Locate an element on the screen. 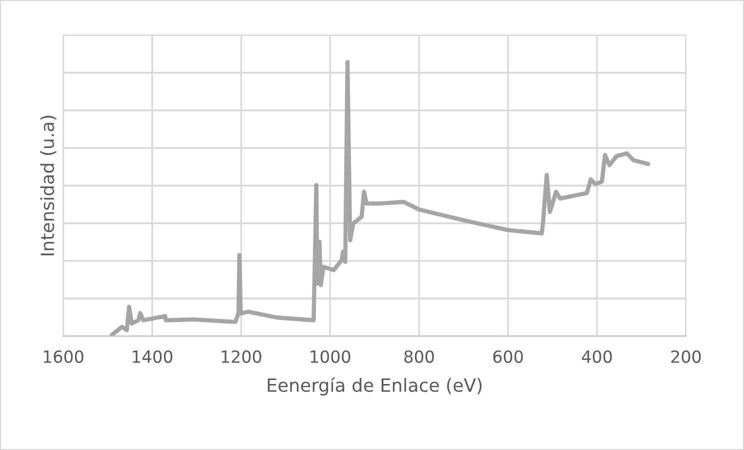 Image resolution: width=744 pixels, height=450 pixels. x-tick-label: 600 is located at coordinates (508, 356).